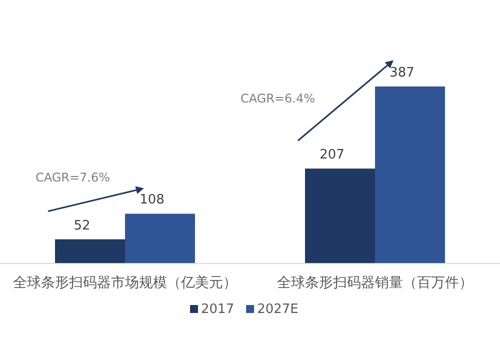  Describe the element at coordinates (82, 226) in the screenshot. I see `data-label: 52` at that location.